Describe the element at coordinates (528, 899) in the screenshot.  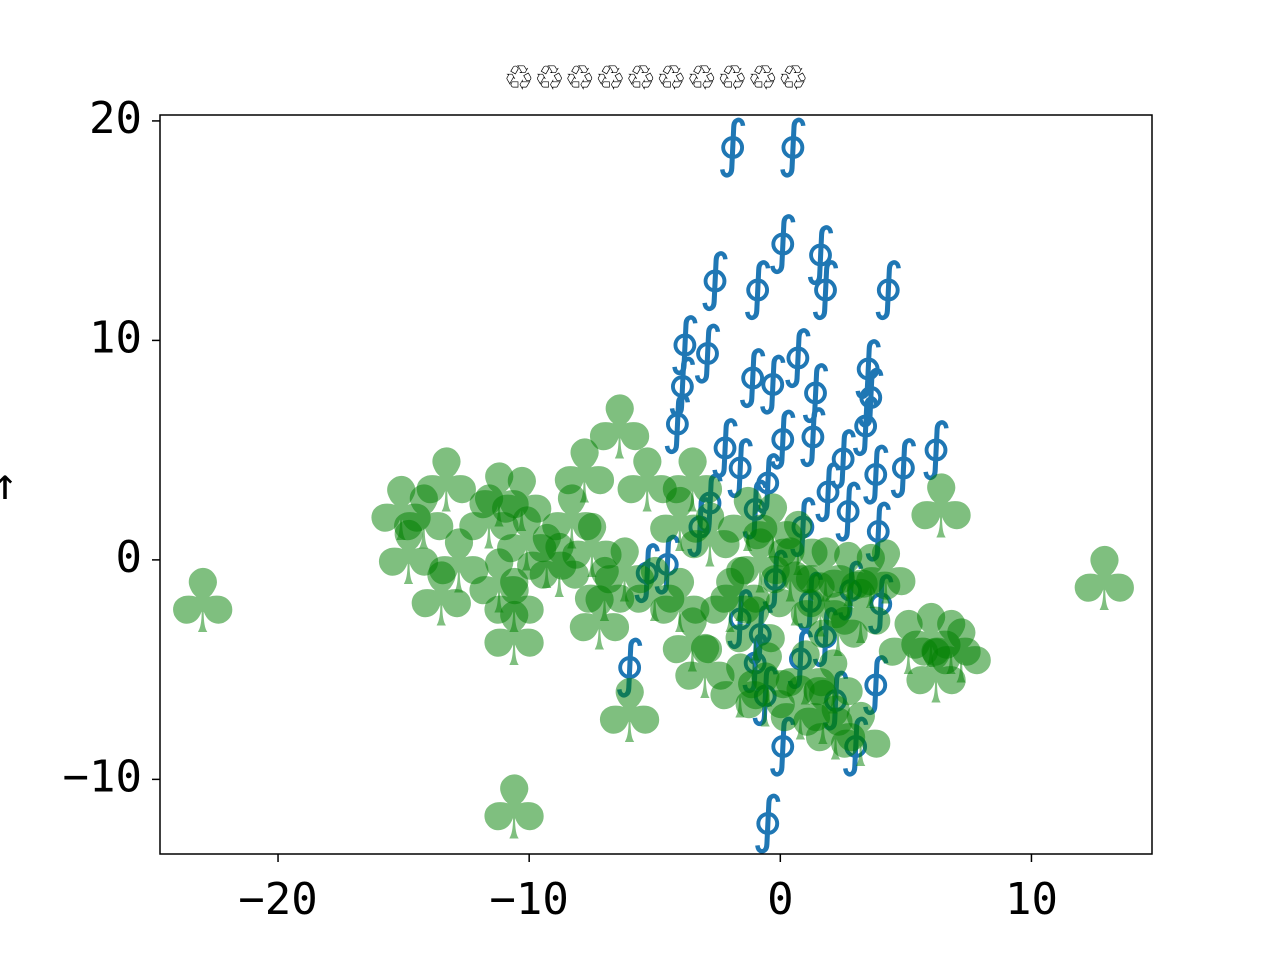
I see `x-tick-label: −10` at that location.